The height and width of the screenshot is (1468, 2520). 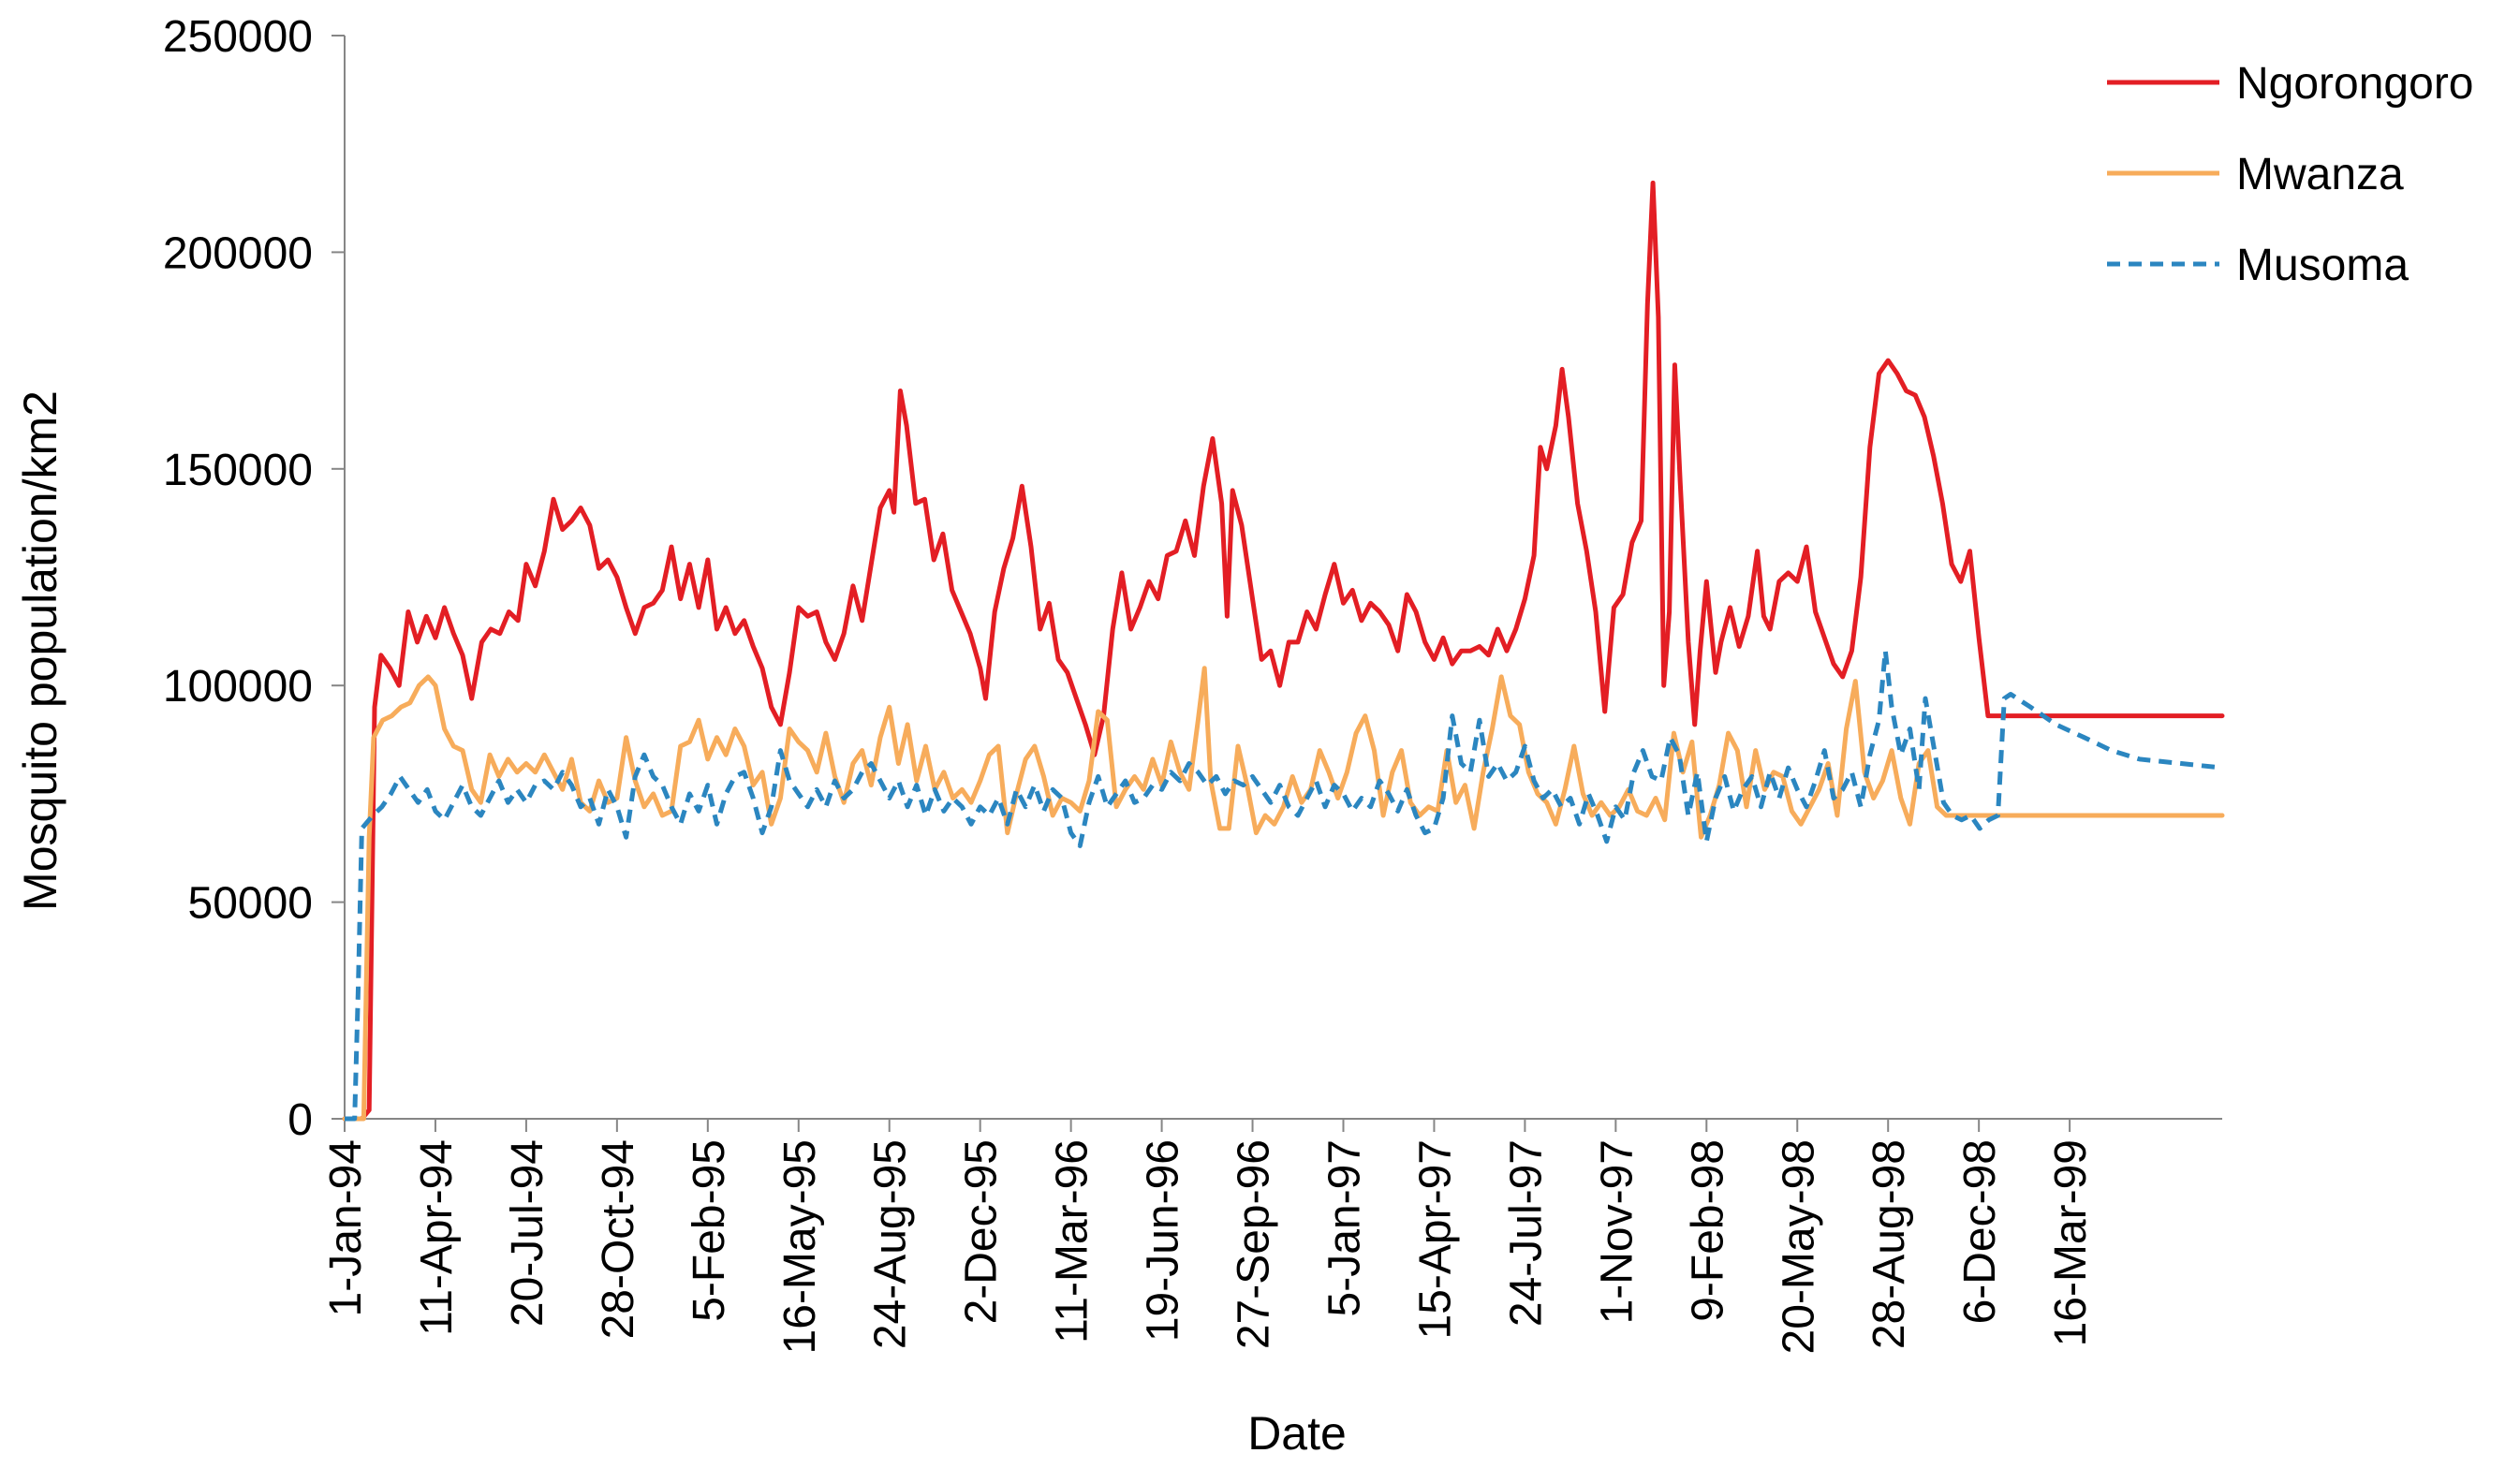 What do you see at coordinates (2320, 174) in the screenshot?
I see `legend-label-mwanza: Mwanza` at bounding box center [2320, 174].